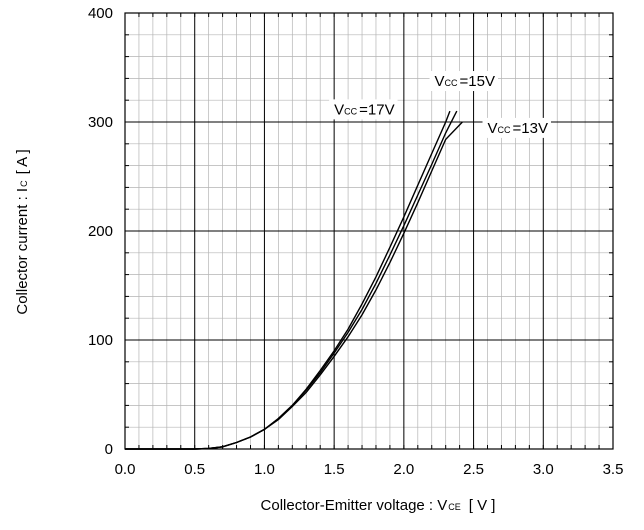  What do you see at coordinates (100, 122) in the screenshot?
I see `y-tick-label: 300` at bounding box center [100, 122].